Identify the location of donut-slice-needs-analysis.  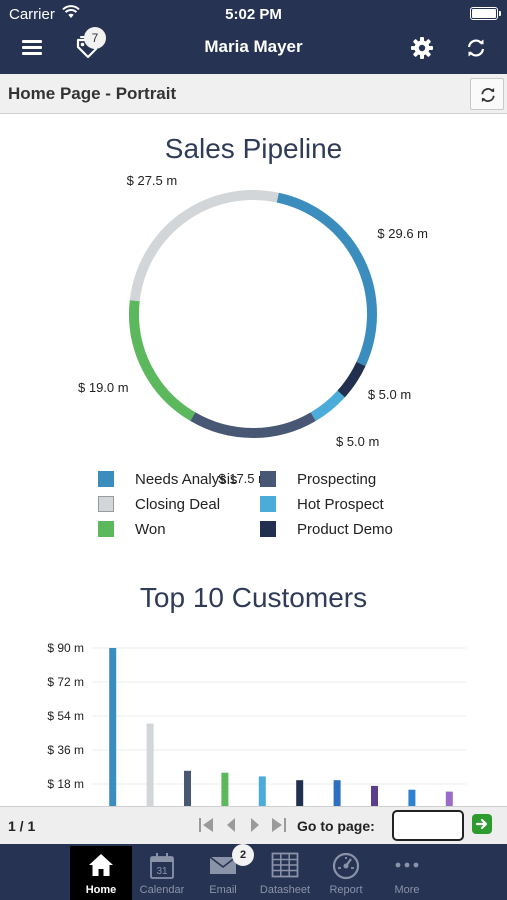
(326, 279).